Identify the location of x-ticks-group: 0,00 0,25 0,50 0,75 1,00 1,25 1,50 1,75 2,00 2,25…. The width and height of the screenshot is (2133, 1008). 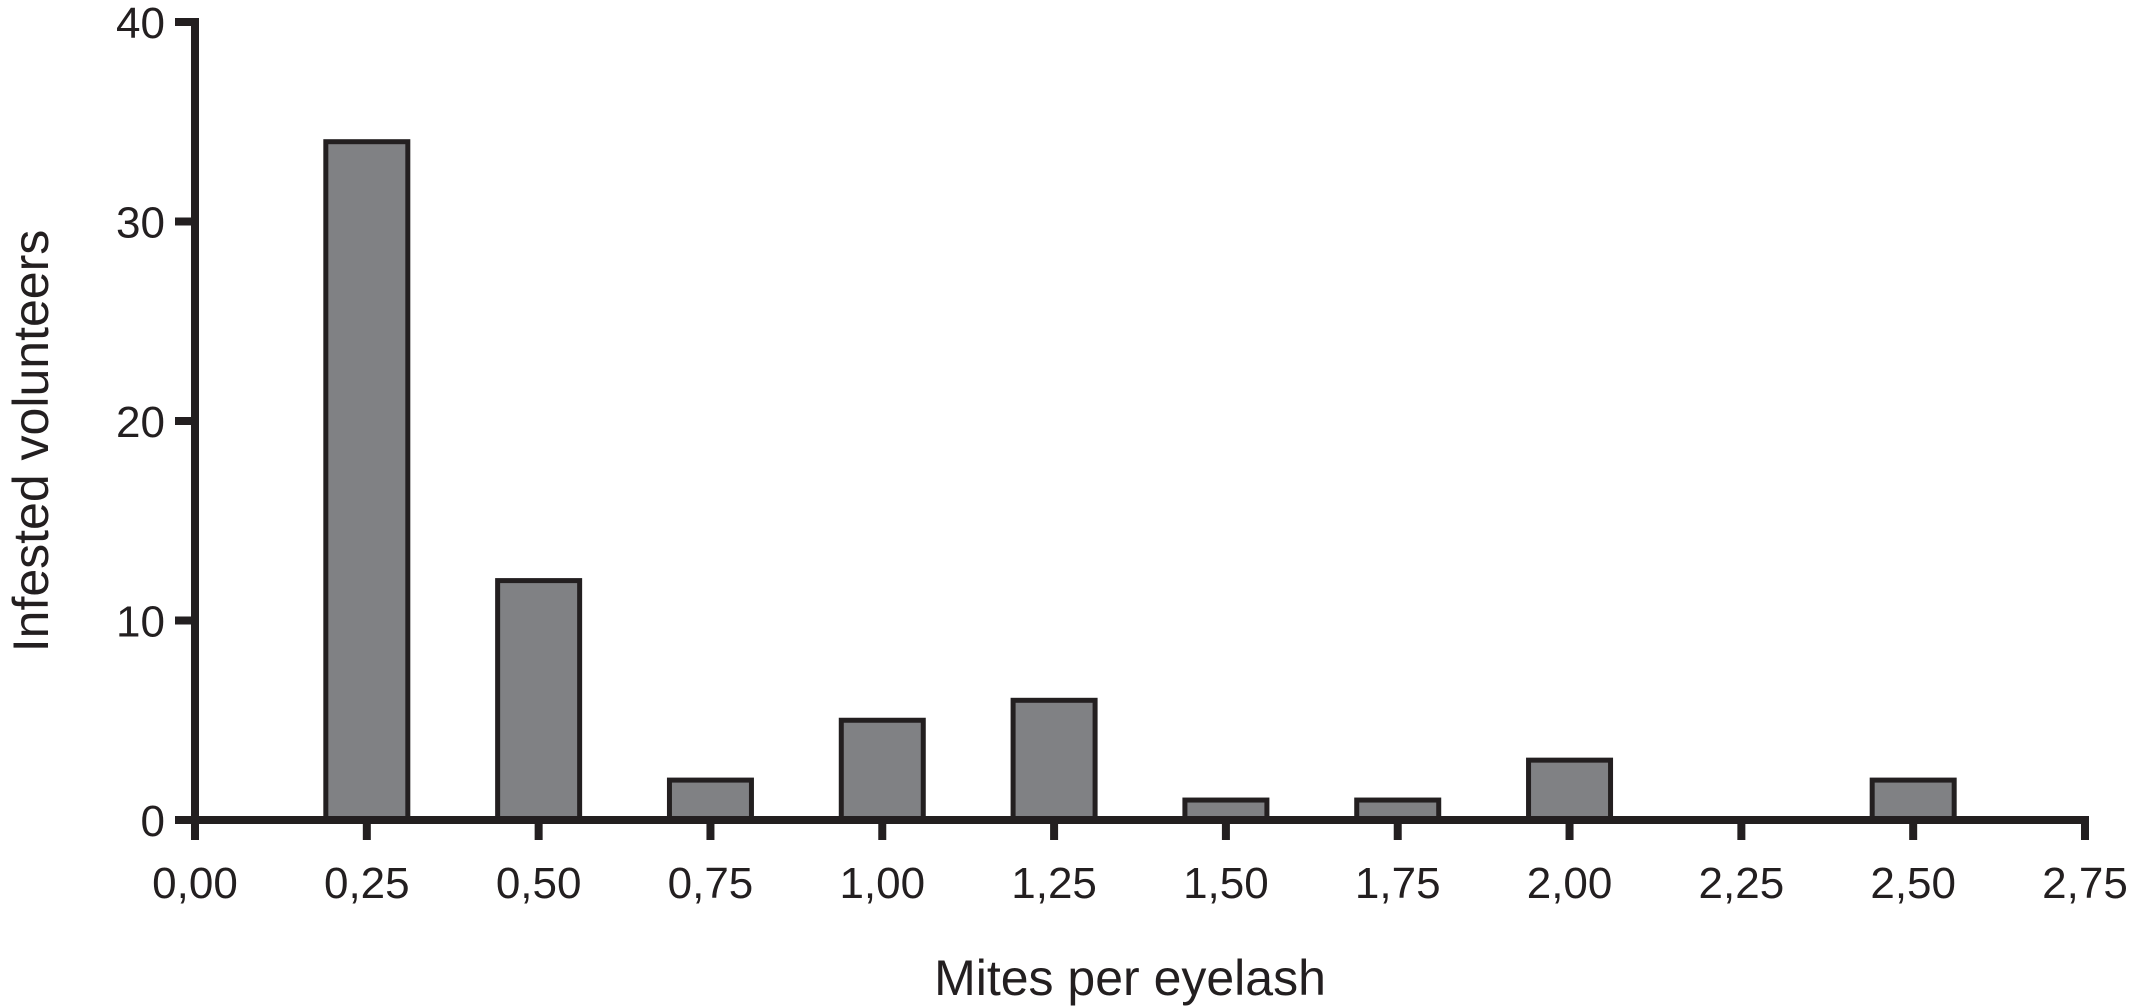
(1140, 864).